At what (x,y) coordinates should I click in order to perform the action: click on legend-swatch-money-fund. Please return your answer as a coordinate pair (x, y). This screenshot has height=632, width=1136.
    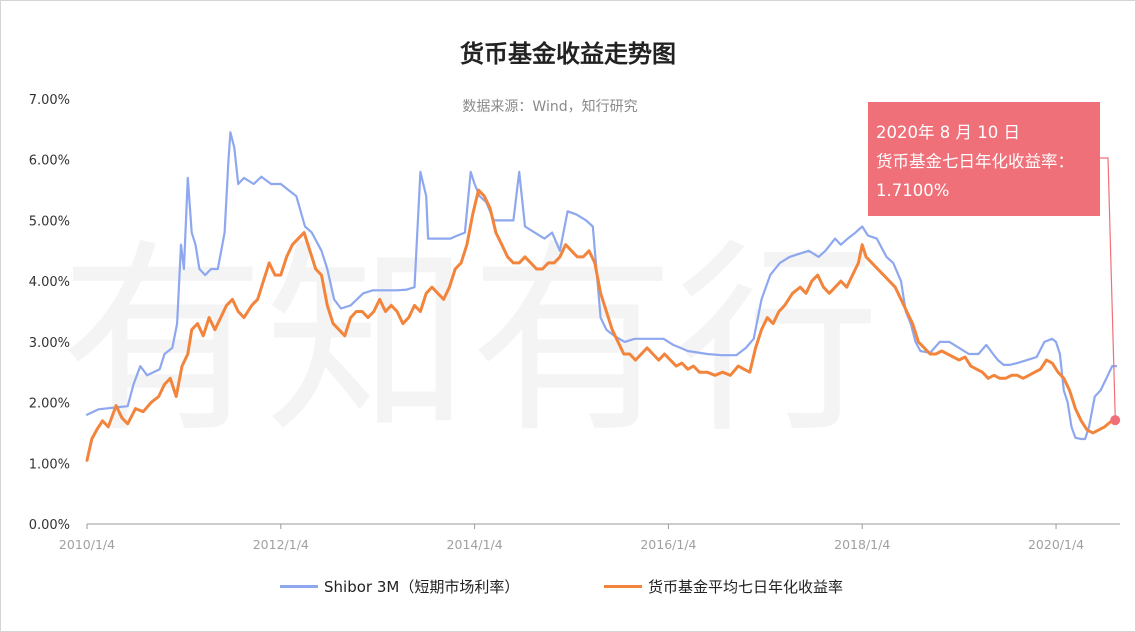
    Looking at the image, I should click on (623, 586).